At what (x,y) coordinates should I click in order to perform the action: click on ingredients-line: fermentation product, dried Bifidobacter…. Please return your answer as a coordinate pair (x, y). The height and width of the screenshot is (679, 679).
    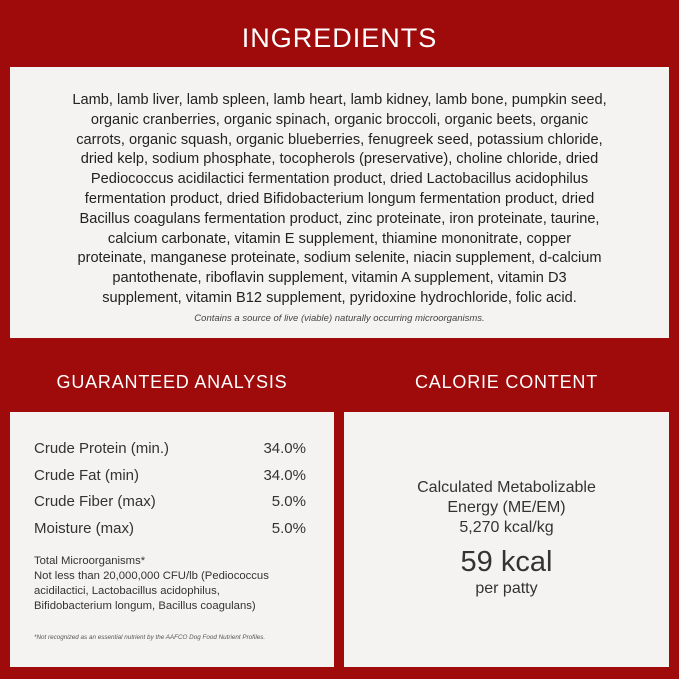
    Looking at the image, I should click on (339, 198).